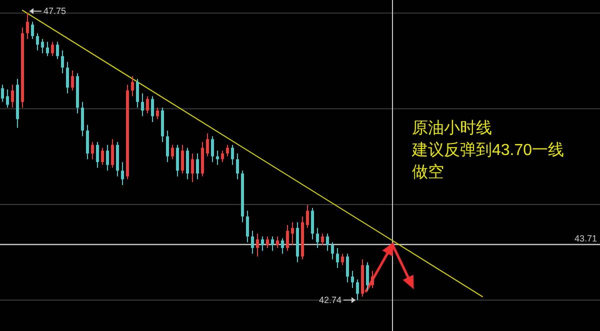  I want to click on annotation: 建议反弹到43.70一线, so click(487, 150).